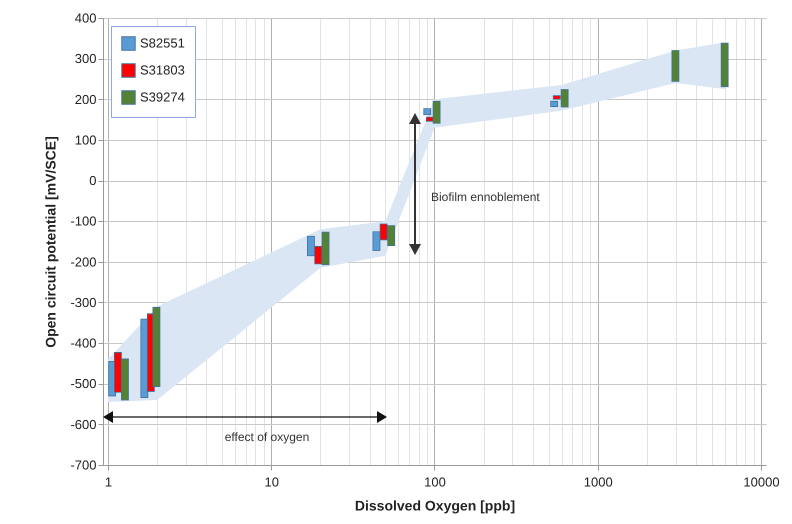 The height and width of the screenshot is (524, 792). Describe the element at coordinates (83, 221) in the screenshot. I see `y-tick-label: -100` at that location.